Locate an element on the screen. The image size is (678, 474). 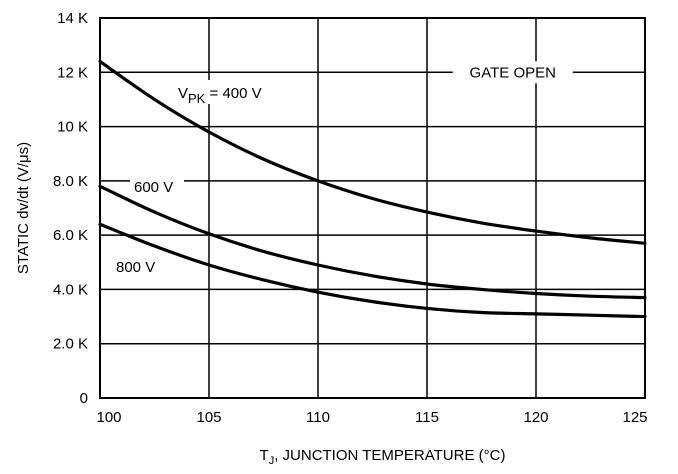
x-tick-label: 110 is located at coordinates (318, 417).